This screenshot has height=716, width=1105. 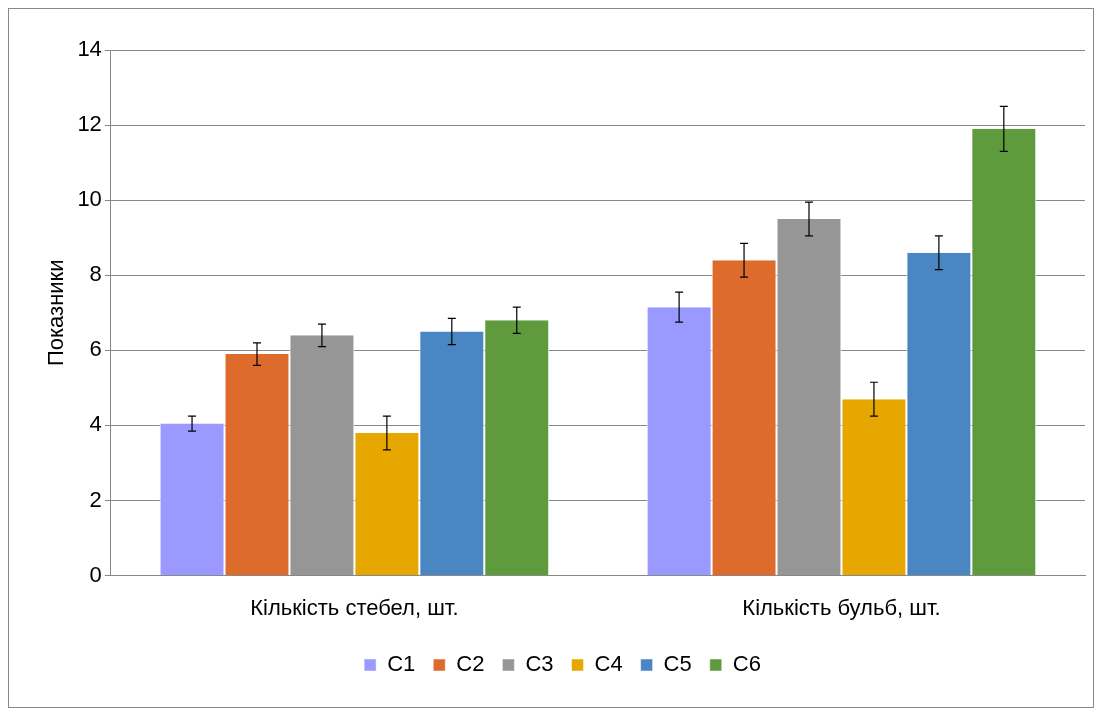 What do you see at coordinates (841, 607) in the screenshot?
I see `x-tick-label: Кількість бульб, шт.` at bounding box center [841, 607].